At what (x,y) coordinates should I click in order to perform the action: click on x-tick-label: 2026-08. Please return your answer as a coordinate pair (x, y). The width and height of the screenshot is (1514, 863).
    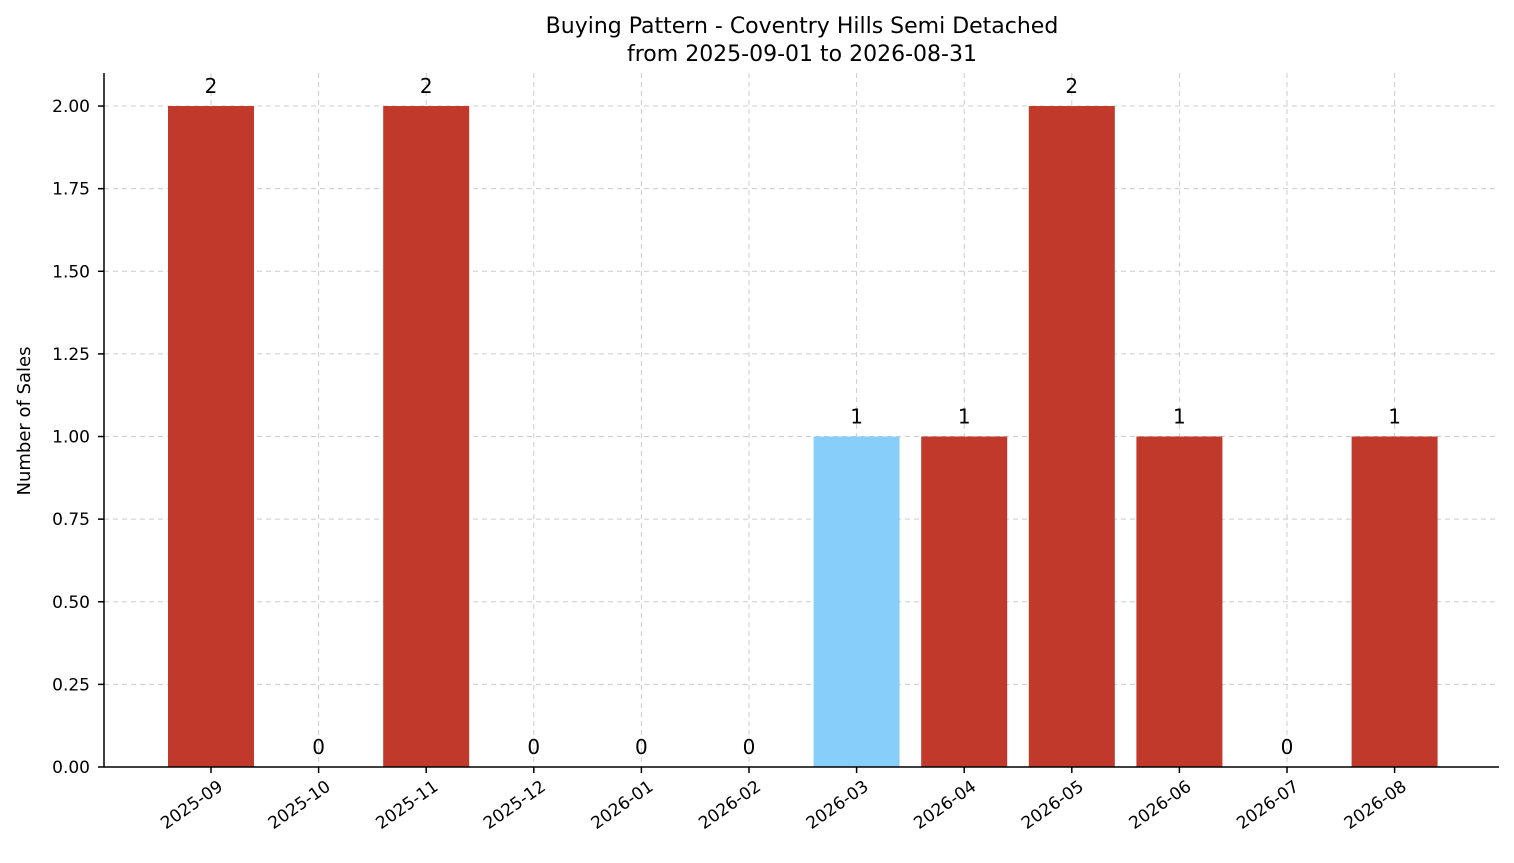
    Looking at the image, I should click on (1376, 805).